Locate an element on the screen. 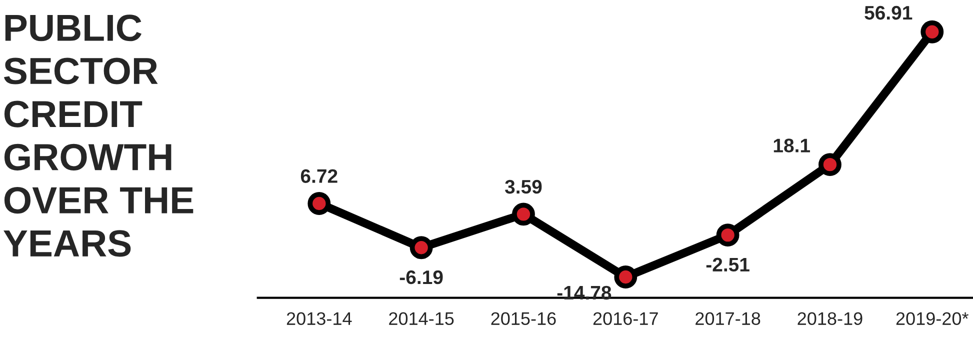  data-label: 18.1 is located at coordinates (792, 145).